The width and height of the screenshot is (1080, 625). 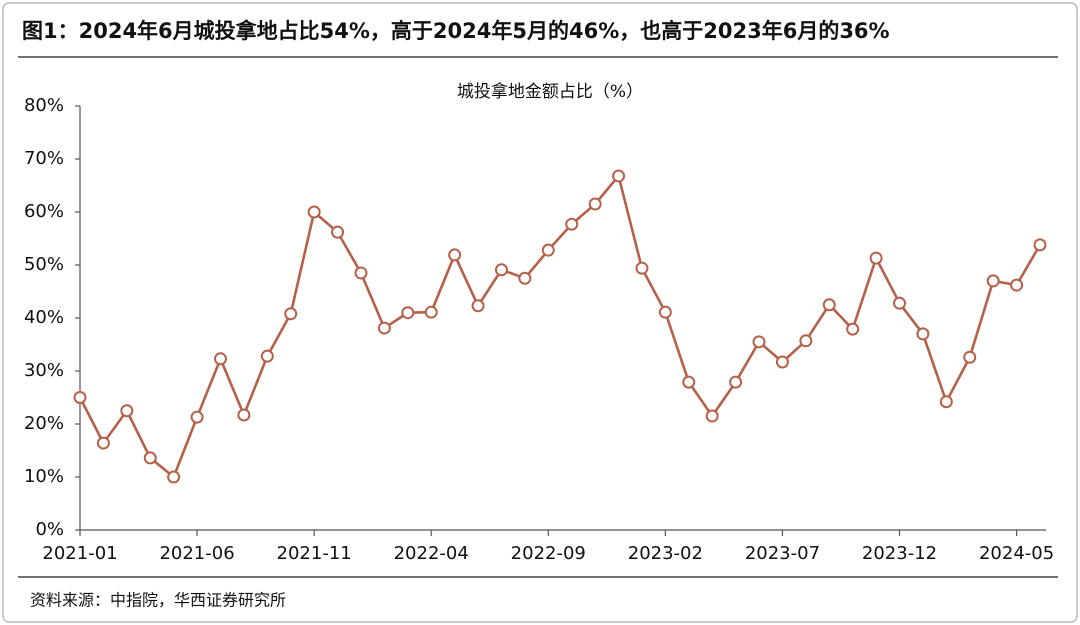 I want to click on y-tick-label: 30%, so click(x=44, y=370).